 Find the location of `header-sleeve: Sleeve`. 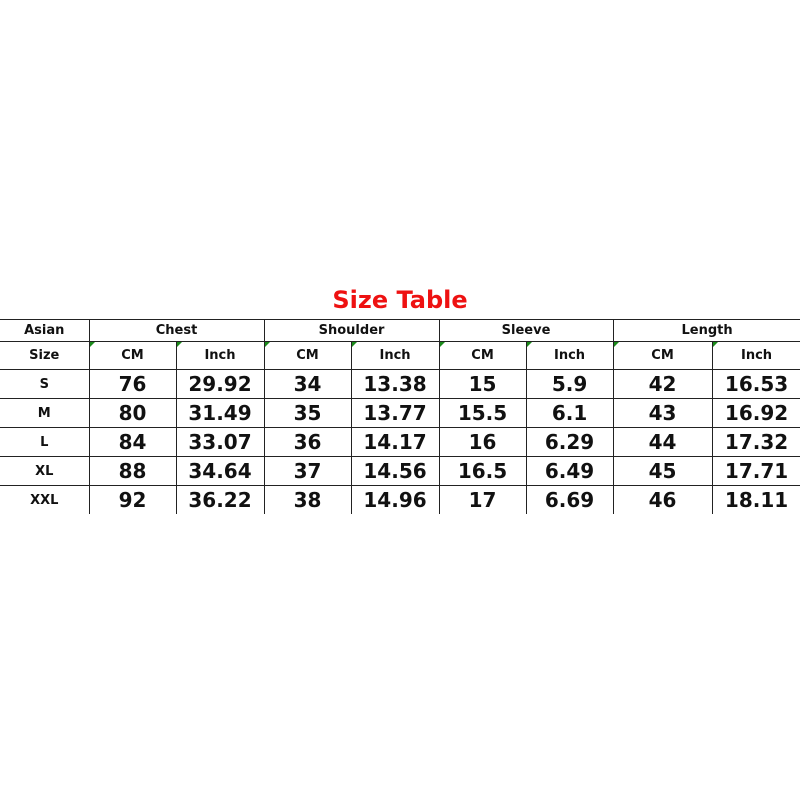

header-sleeve: Sleeve is located at coordinates (526, 330).